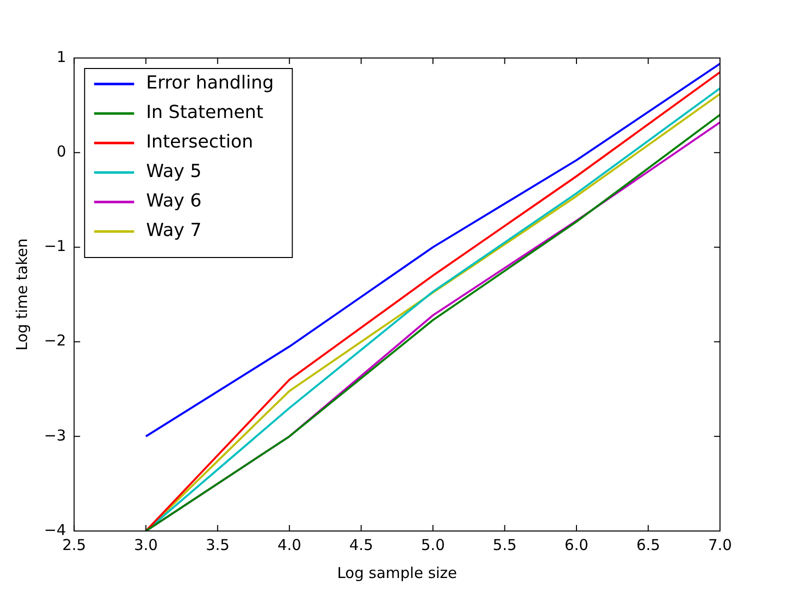 This screenshot has width=800, height=597. I want to click on x-tick-label: 5.5, so click(504, 545).